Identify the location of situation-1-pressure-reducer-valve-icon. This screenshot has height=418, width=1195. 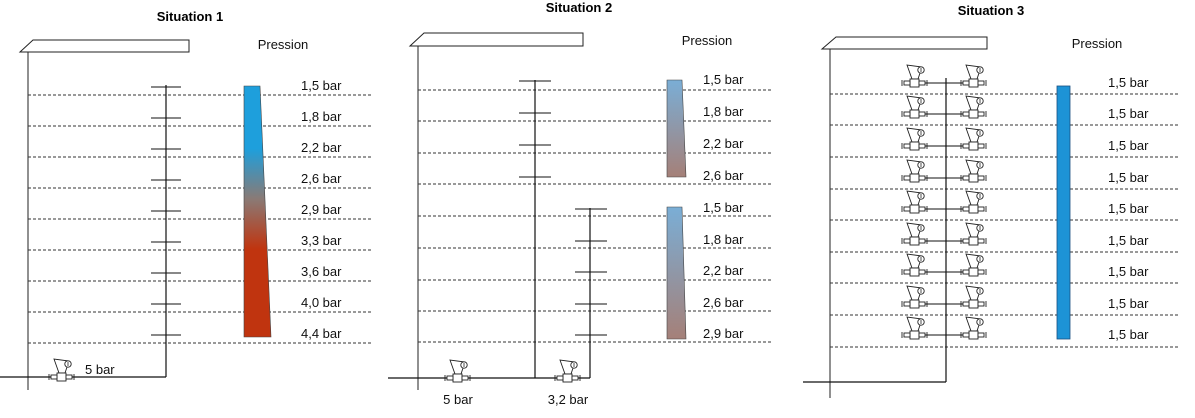
(61, 370).